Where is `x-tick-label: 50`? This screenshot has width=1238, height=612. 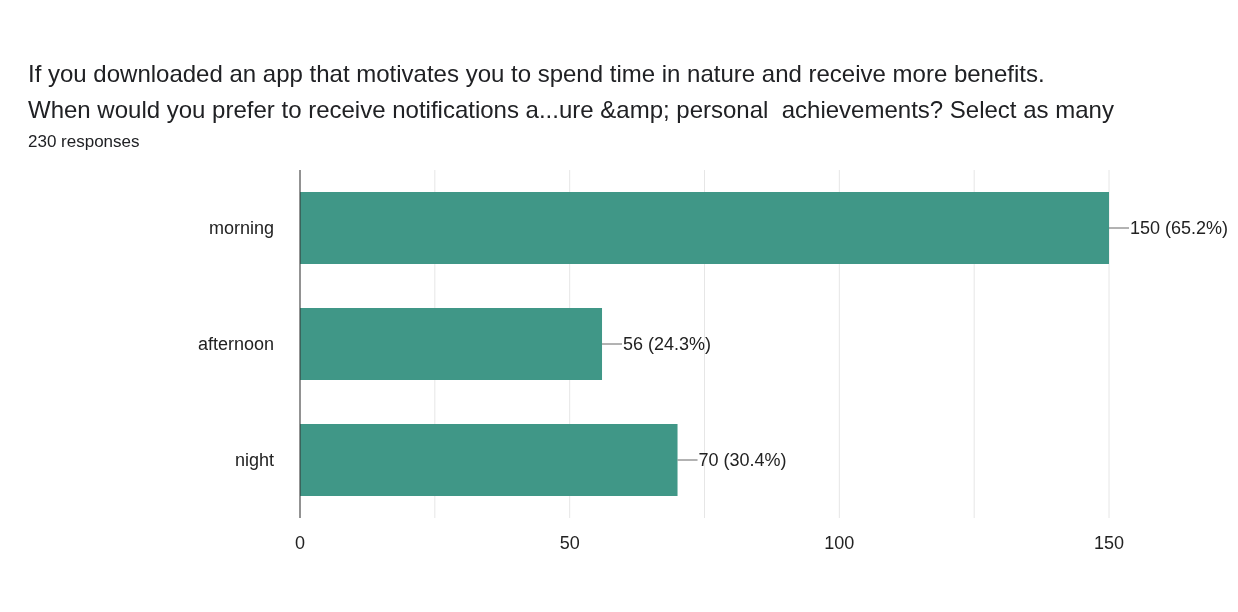 x-tick-label: 50 is located at coordinates (569, 542).